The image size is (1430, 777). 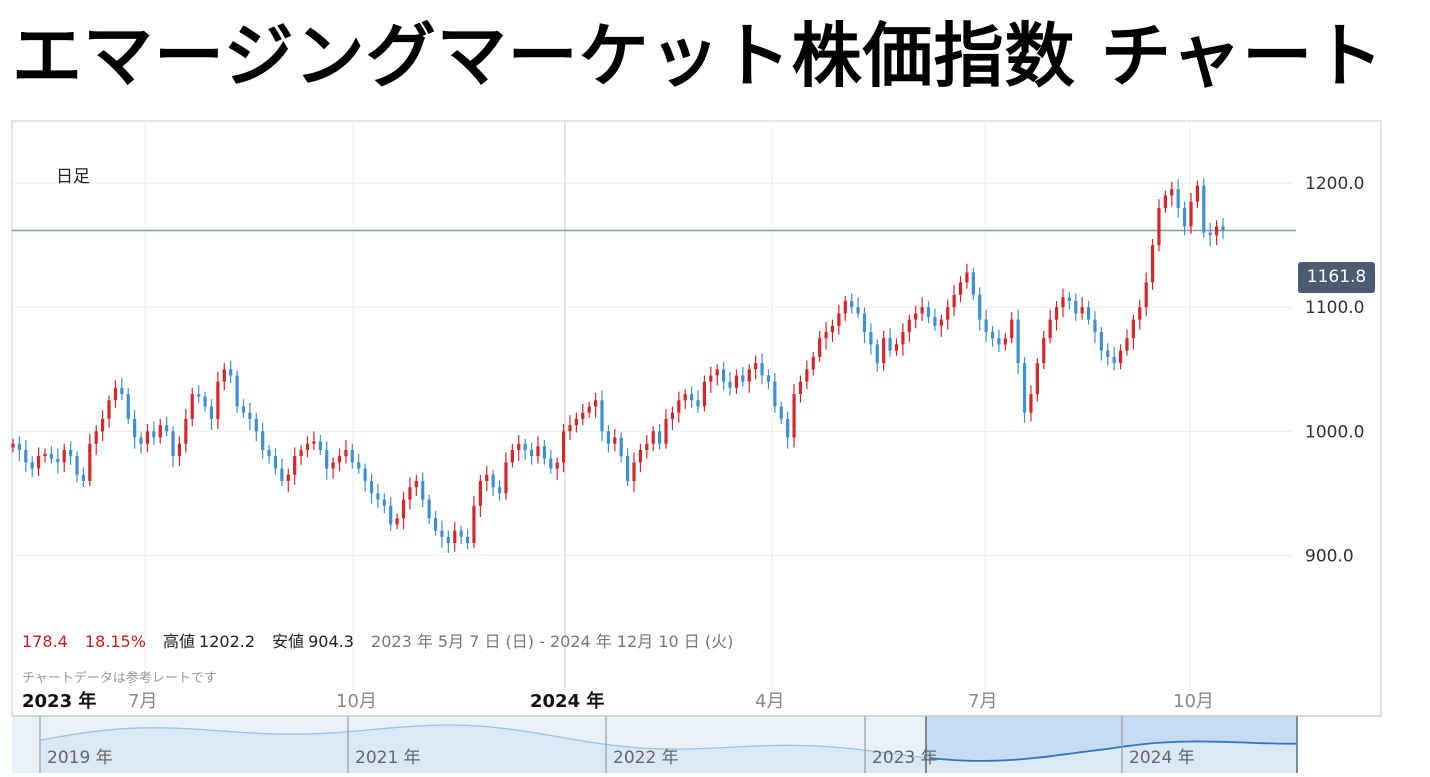 I want to click on x-axis-label: 7月, so click(x=142, y=701).